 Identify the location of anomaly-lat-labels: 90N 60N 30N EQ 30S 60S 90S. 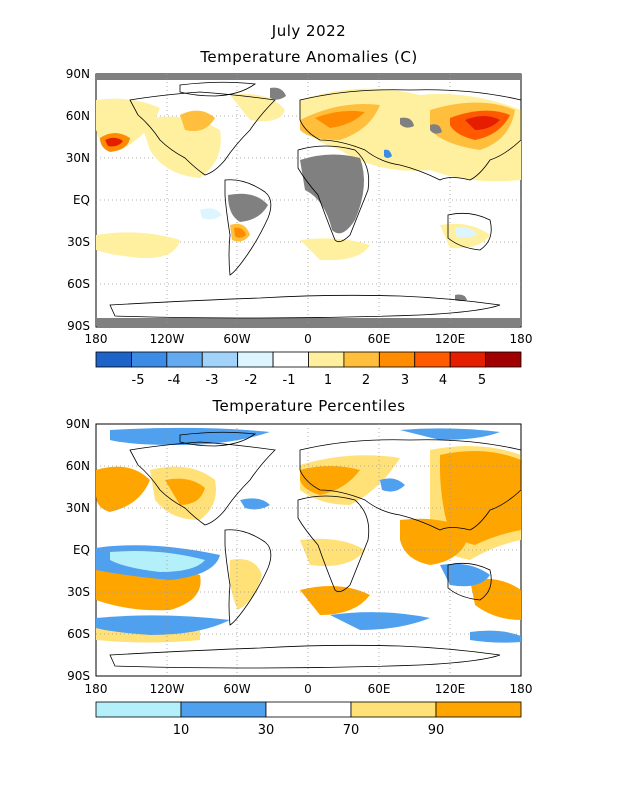
(78, 200).